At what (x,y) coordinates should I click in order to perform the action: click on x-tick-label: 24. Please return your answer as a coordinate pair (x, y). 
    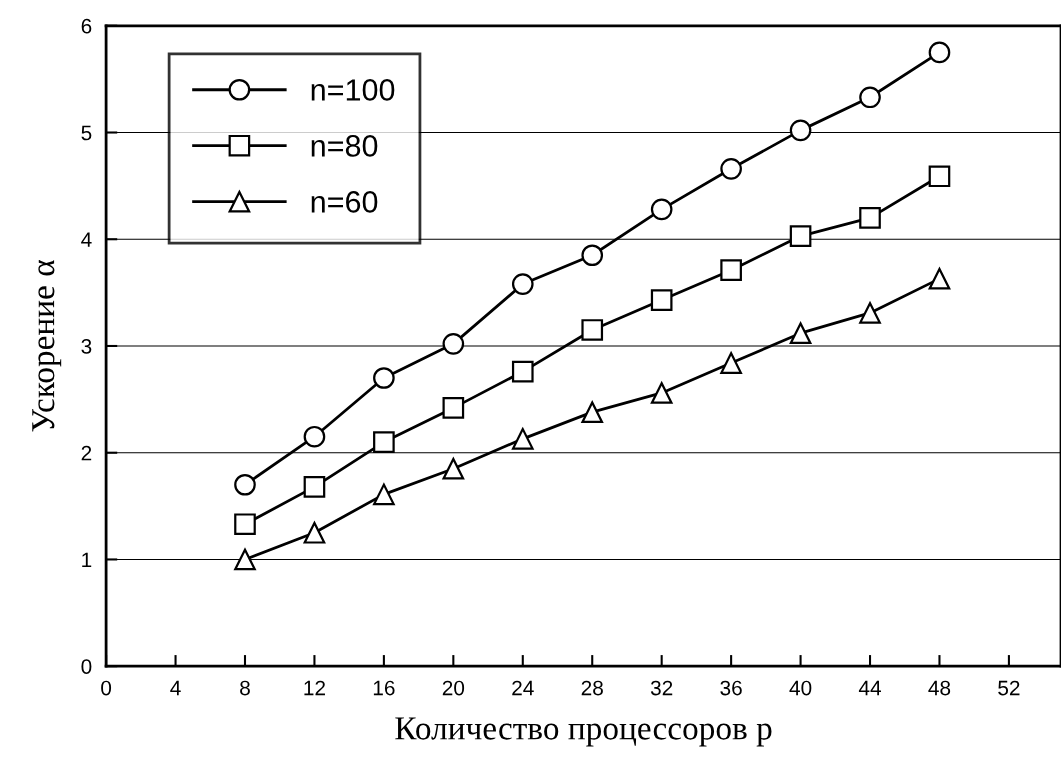
    Looking at the image, I should click on (523, 688).